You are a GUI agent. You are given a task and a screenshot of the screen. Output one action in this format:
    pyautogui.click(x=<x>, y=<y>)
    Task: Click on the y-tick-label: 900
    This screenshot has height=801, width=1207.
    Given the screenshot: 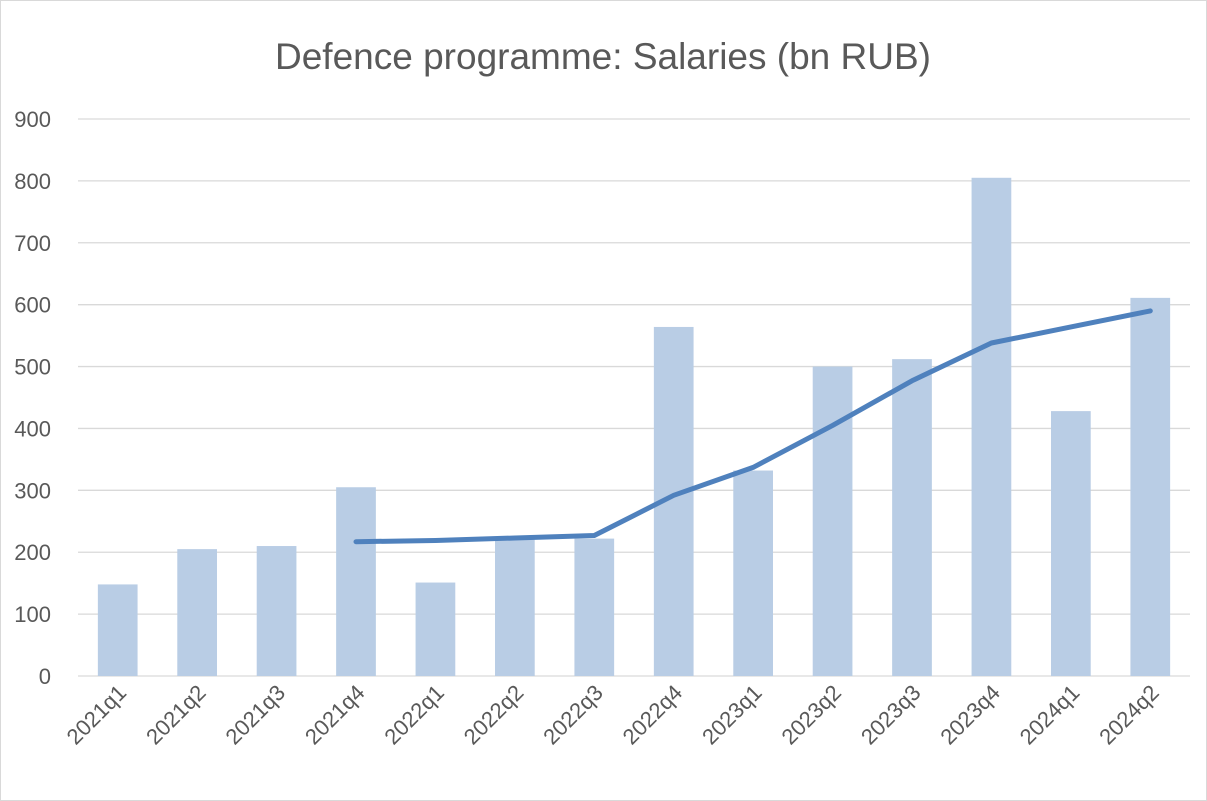 What is the action you would take?
    pyautogui.click(x=32, y=119)
    